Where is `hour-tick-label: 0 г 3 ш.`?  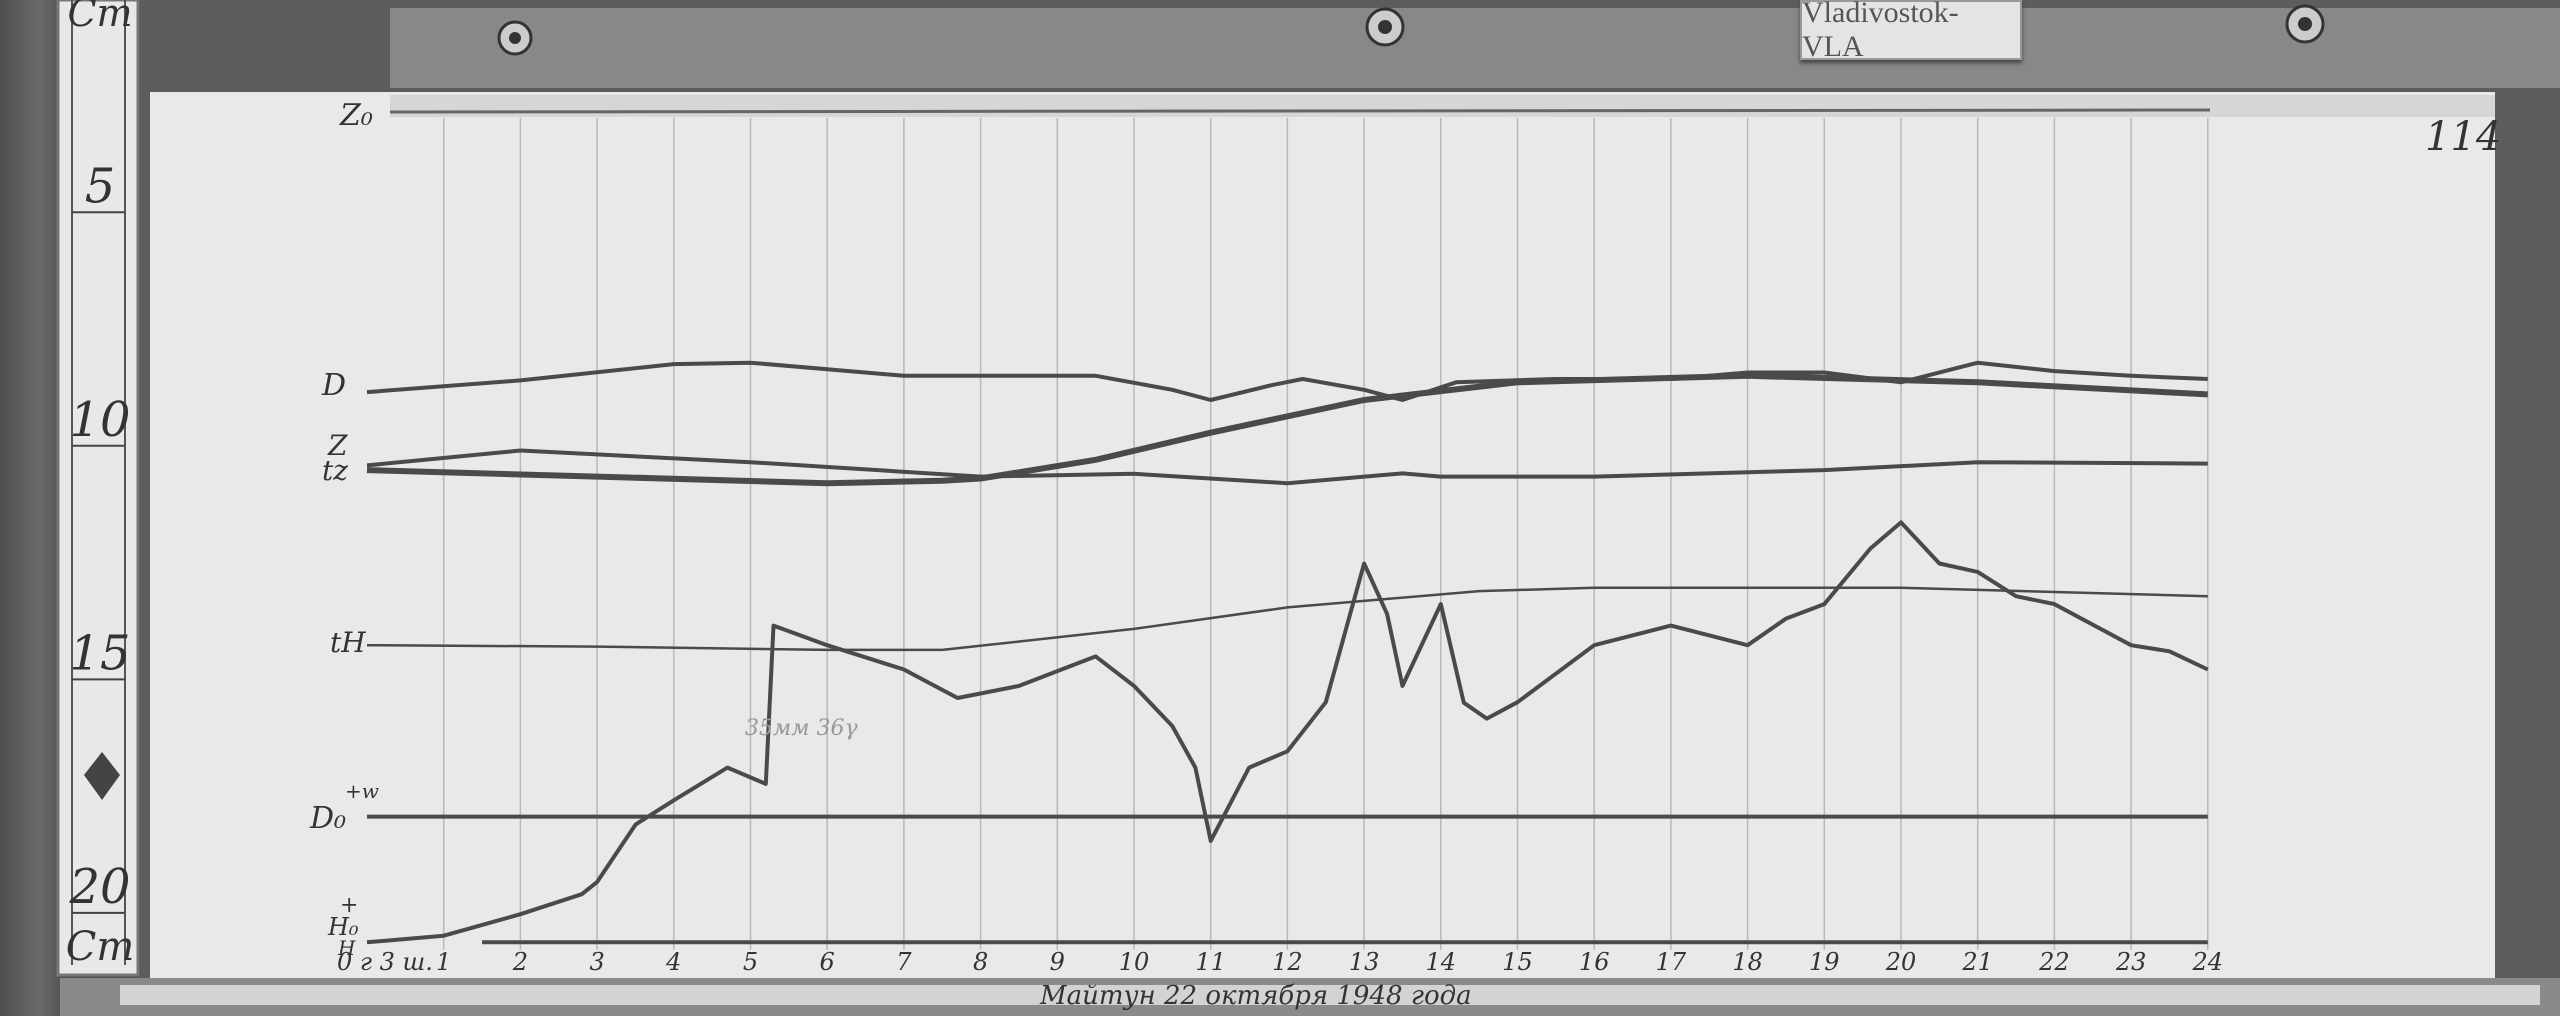
hour-tick-label: 0 г 3 ш. is located at coordinates (385, 962).